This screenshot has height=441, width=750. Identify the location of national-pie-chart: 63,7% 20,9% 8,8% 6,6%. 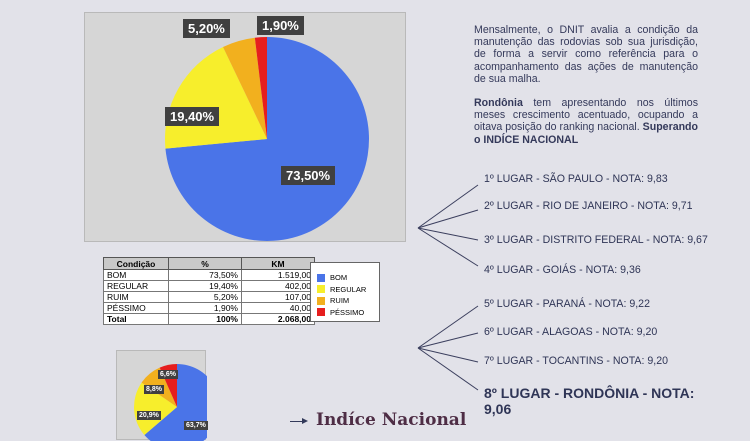
(162, 395).